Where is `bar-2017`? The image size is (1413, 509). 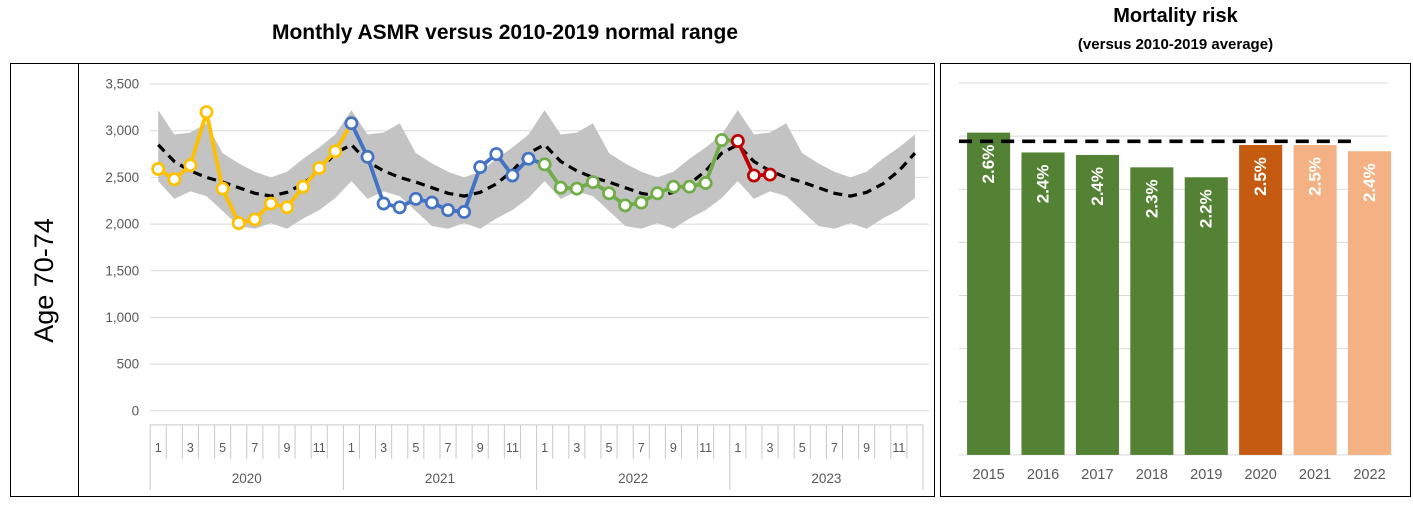 bar-2017 is located at coordinates (1097, 304).